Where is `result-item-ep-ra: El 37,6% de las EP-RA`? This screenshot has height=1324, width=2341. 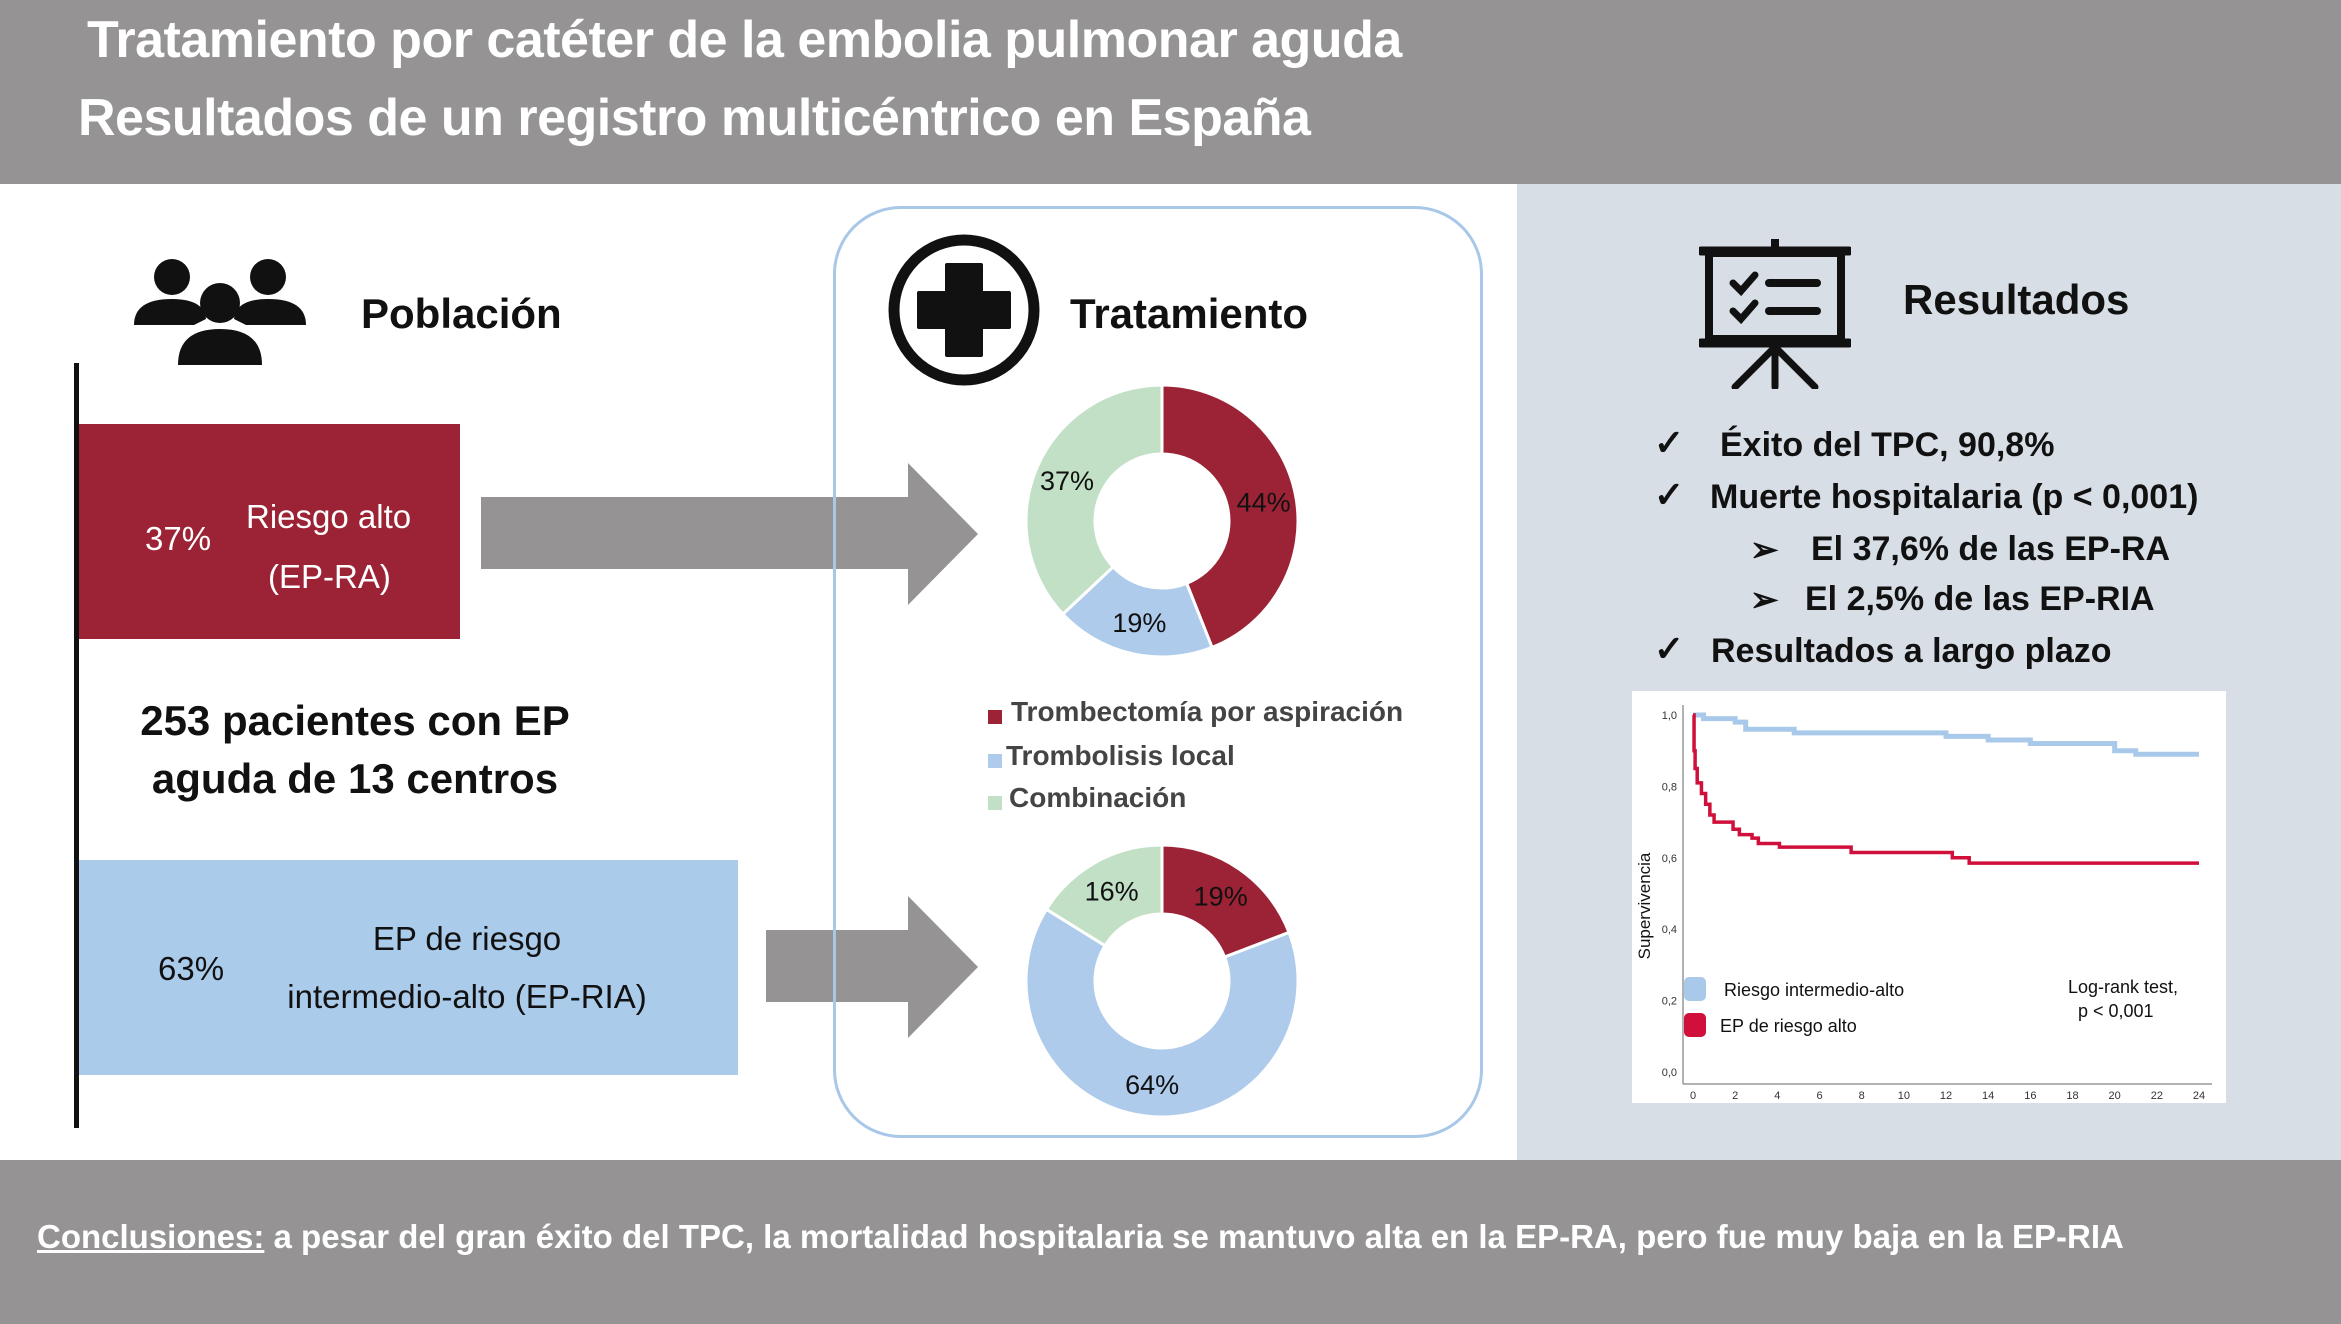
result-item-ep-ra: El 37,6% de las EP-RA is located at coordinates (1991, 549).